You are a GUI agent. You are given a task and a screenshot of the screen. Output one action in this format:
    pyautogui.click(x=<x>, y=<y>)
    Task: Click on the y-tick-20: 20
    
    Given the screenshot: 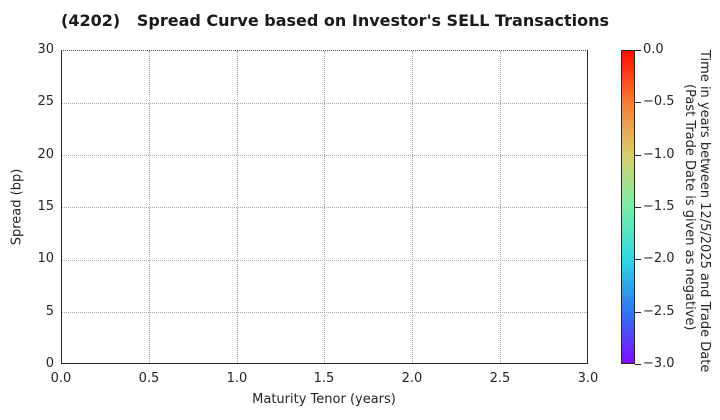 What is the action you would take?
    pyautogui.click(x=45, y=154)
    